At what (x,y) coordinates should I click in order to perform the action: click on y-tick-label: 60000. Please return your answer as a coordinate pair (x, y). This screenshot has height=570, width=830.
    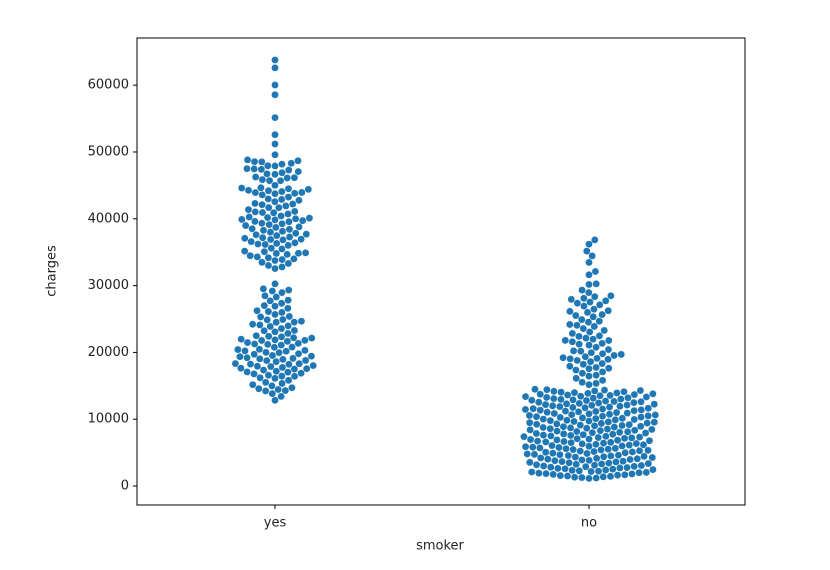
    Looking at the image, I should click on (108, 85).